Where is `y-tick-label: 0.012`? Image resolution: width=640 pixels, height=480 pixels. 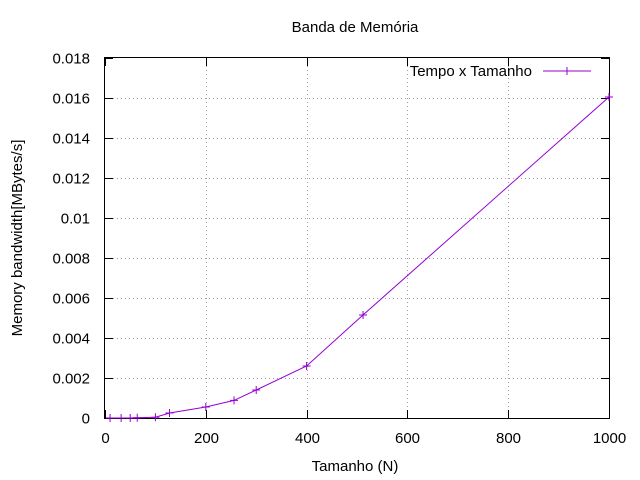
y-tick-label: 0.012 is located at coordinates (71, 179).